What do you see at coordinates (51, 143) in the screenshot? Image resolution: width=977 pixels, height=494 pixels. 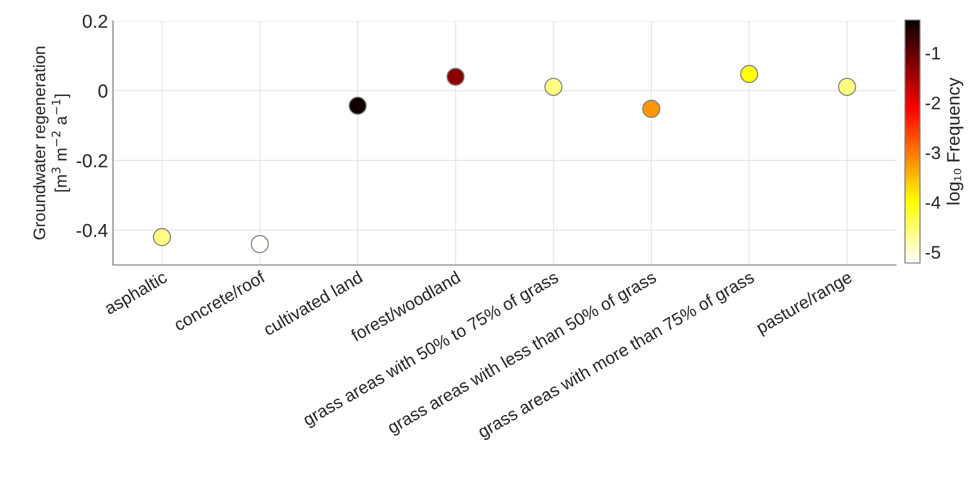 I see `y-axis-title: Groundwater regeneration [m$^{3}$ m$^{−2}$ a$^{−1}$]` at bounding box center [51, 143].